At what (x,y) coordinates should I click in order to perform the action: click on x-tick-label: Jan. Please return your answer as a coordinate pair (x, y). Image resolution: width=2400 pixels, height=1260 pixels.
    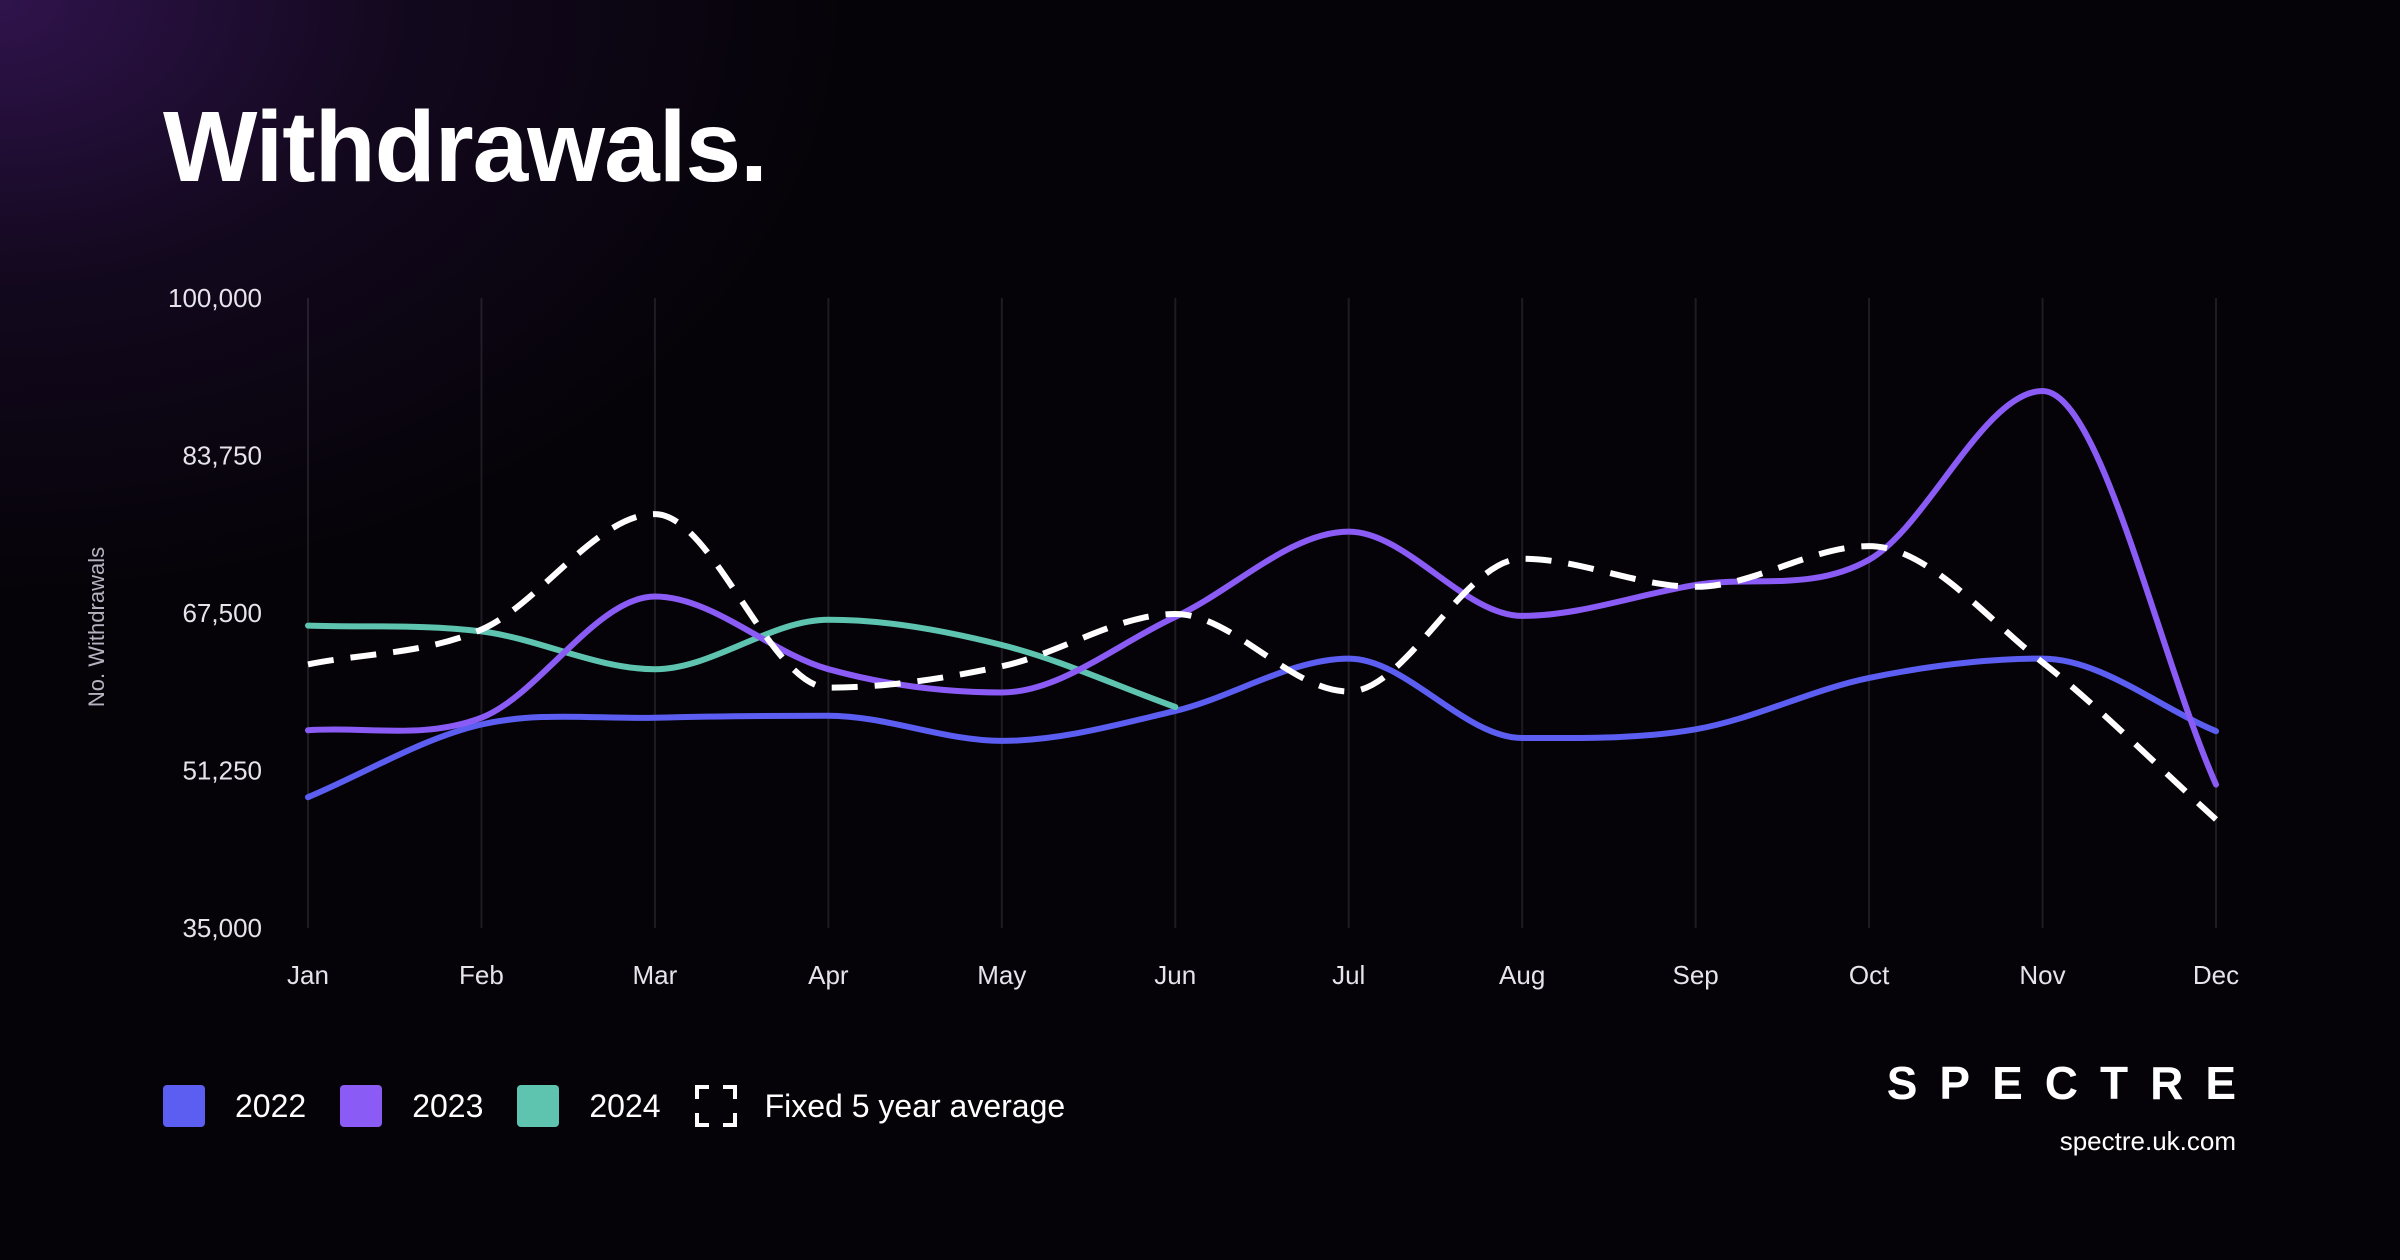
    Looking at the image, I should click on (308, 975).